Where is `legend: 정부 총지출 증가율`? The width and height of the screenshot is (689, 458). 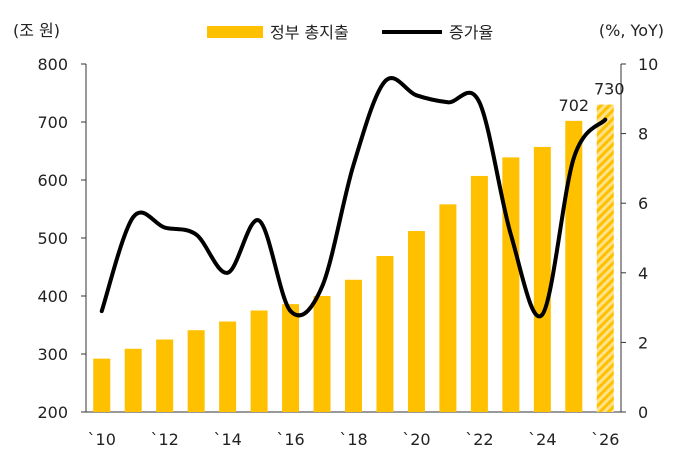
legend: 정부 총지출 증가율 is located at coordinates (350, 32).